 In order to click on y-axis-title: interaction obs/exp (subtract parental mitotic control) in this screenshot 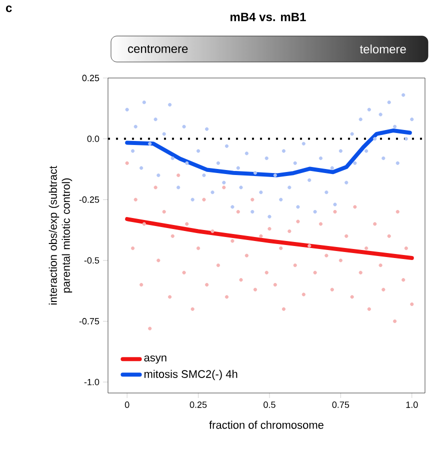, I will do `click(60, 235)`.